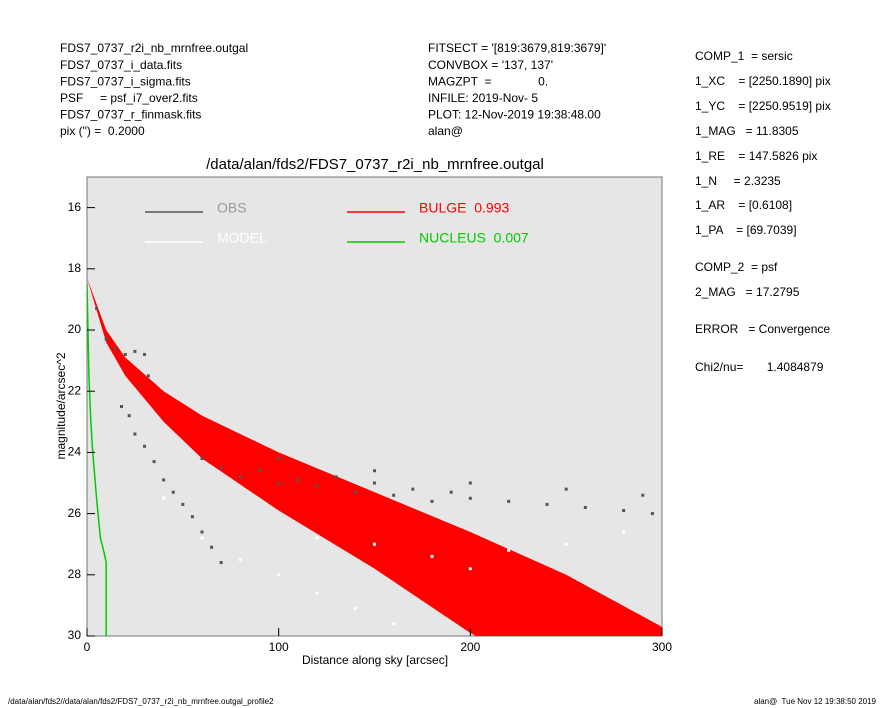 Image resolution: width=885 pixels, height=708 pixels. I want to click on header-middle-line: CONVBOX = '137, 137', so click(490, 65).